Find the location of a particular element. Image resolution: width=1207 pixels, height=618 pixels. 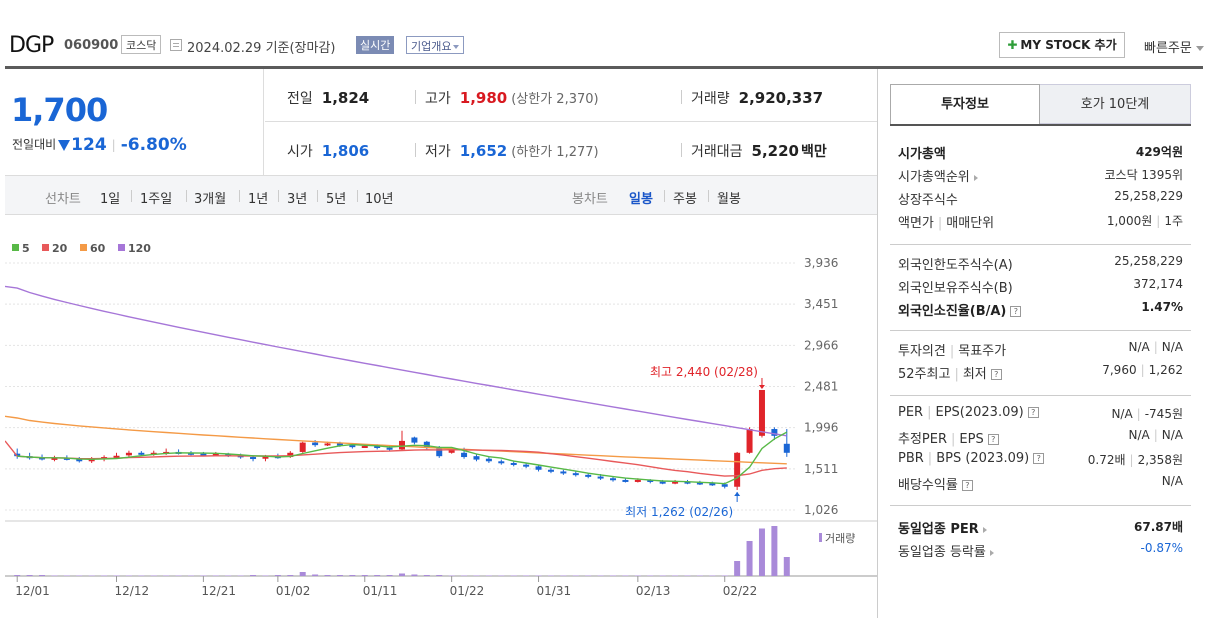

chevron-down-icon is located at coordinates (456, 47).